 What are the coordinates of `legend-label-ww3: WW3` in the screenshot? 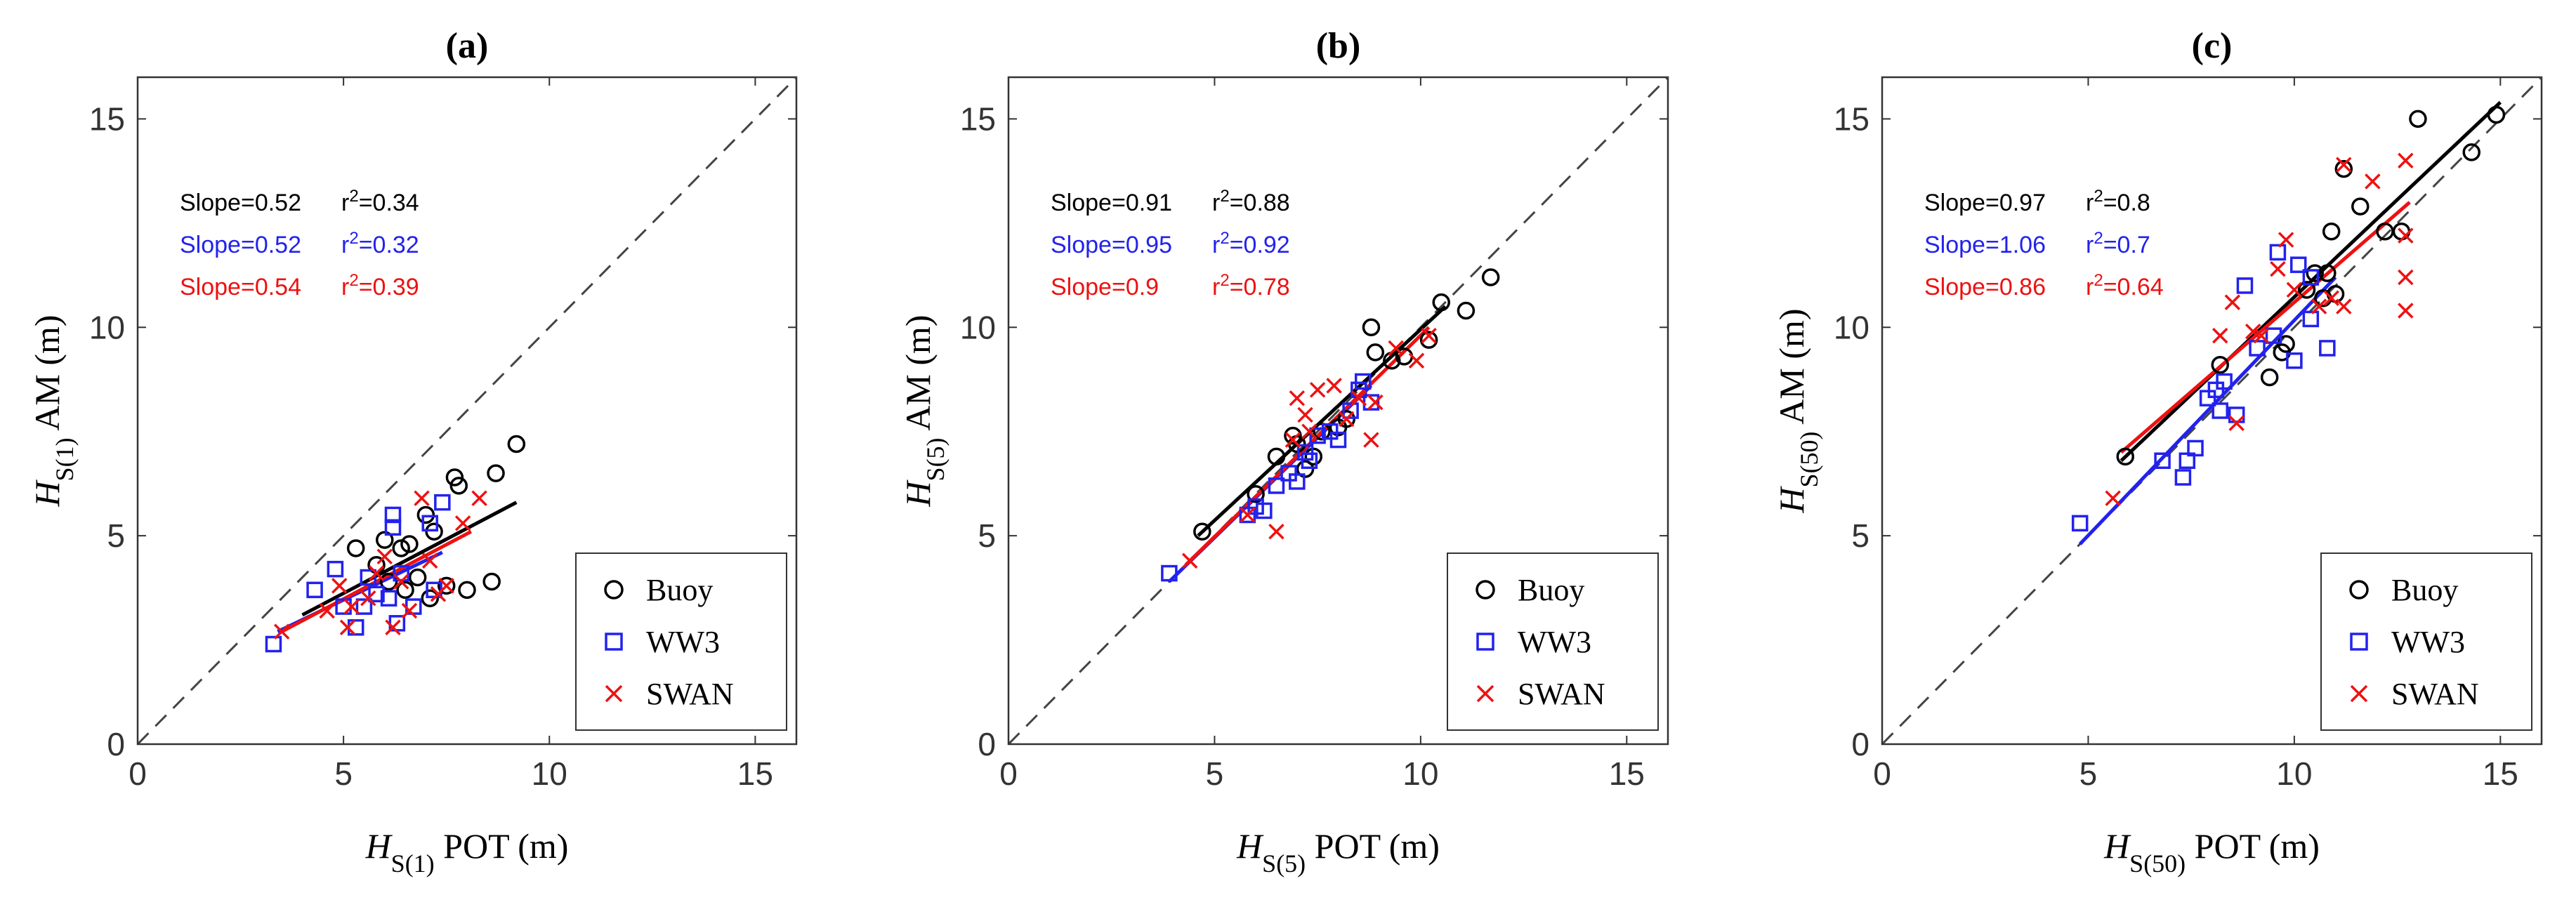 It's located at (683, 642).